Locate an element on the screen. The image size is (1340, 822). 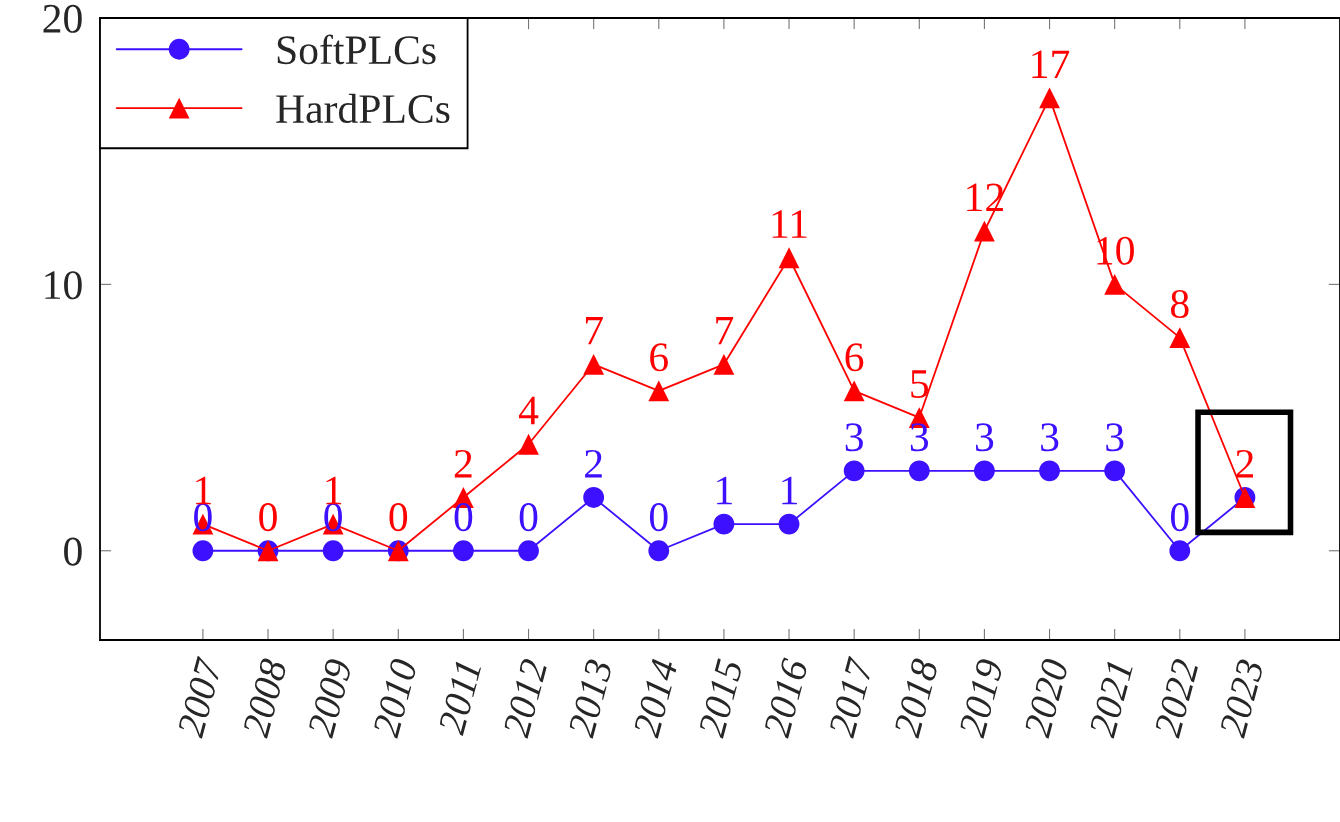
x-tick-label: 2017 is located at coordinates (851, 697).